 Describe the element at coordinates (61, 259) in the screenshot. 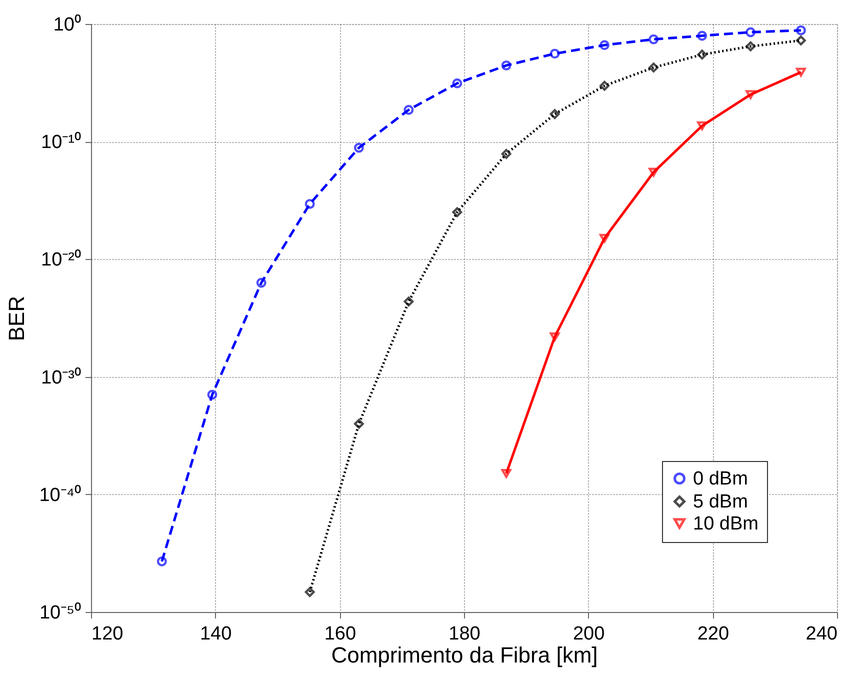

I see `y-tick-label: 10⁻²⁰` at that location.